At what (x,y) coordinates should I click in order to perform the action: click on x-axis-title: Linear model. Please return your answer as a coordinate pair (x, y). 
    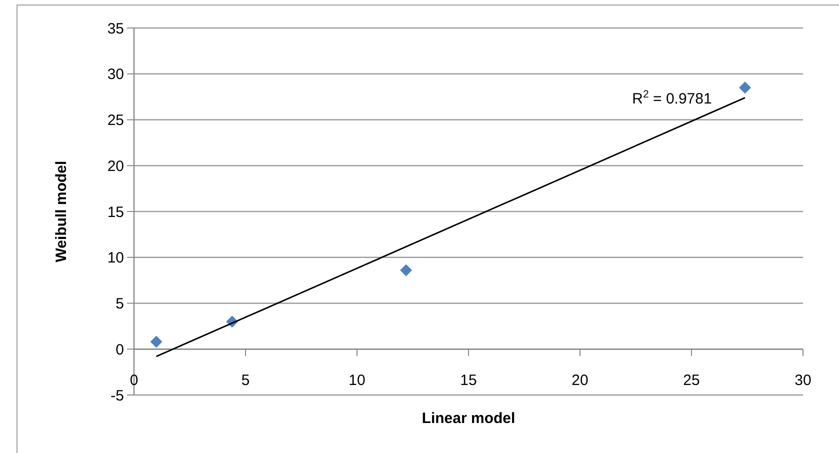
    Looking at the image, I should click on (469, 418).